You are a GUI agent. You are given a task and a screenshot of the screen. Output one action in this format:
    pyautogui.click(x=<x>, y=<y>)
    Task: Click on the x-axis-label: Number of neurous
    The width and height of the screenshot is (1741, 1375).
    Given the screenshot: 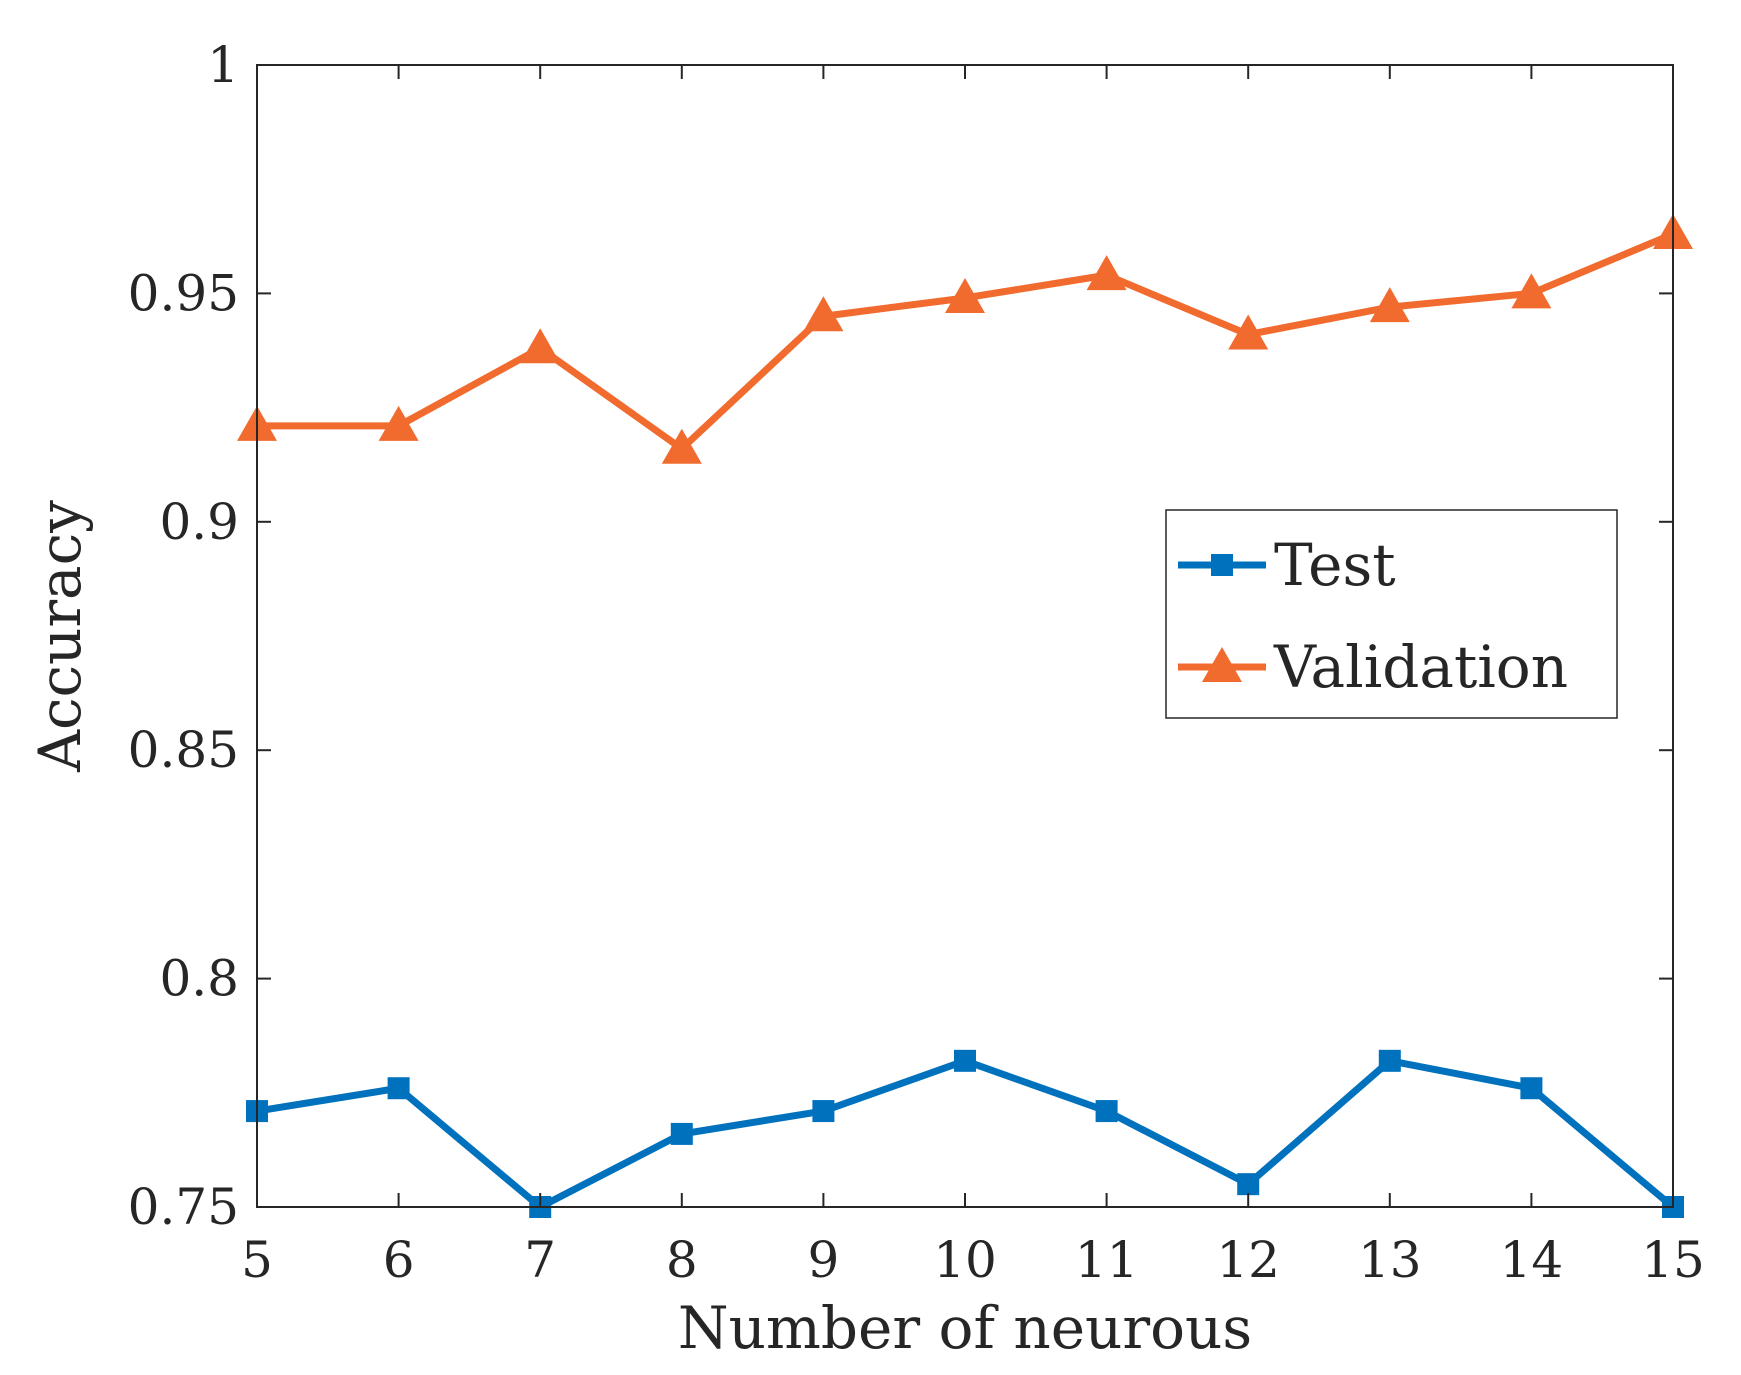 What is the action you would take?
    pyautogui.click(x=965, y=1328)
    